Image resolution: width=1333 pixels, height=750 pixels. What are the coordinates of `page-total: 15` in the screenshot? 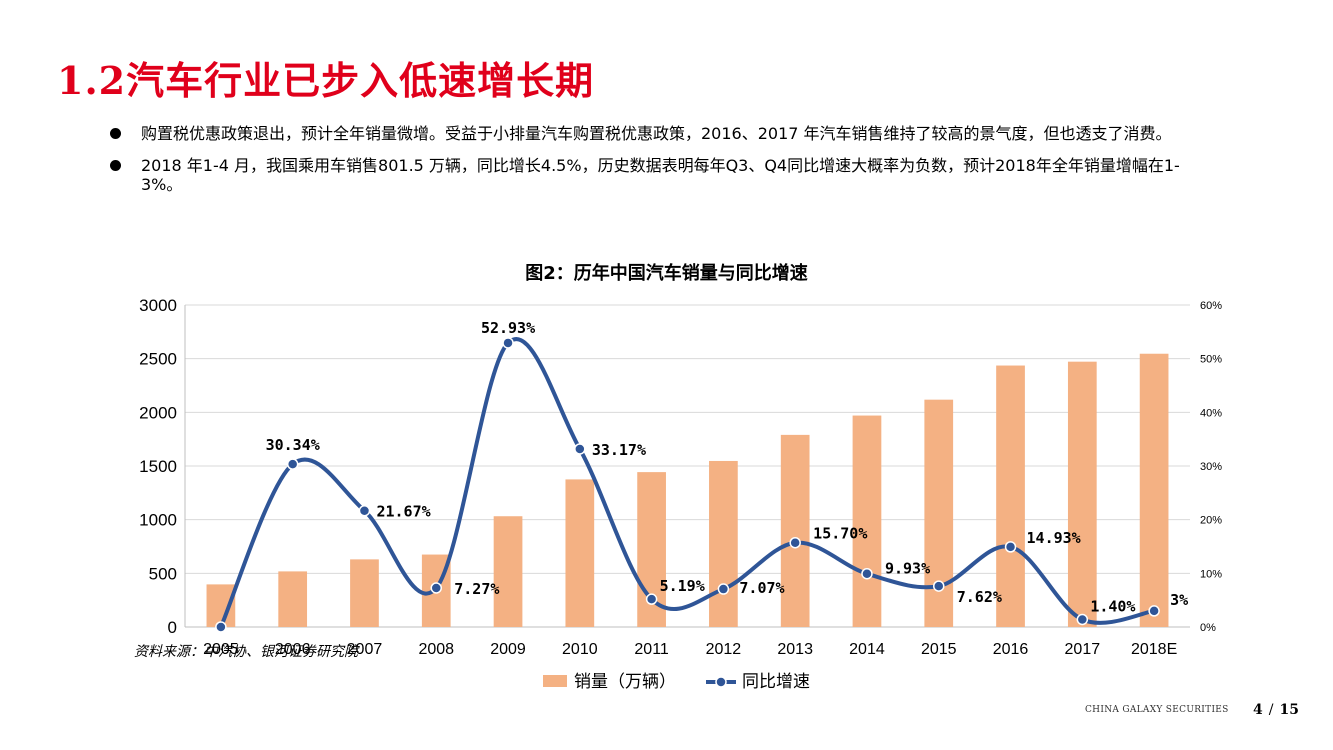 It's located at (1289, 710).